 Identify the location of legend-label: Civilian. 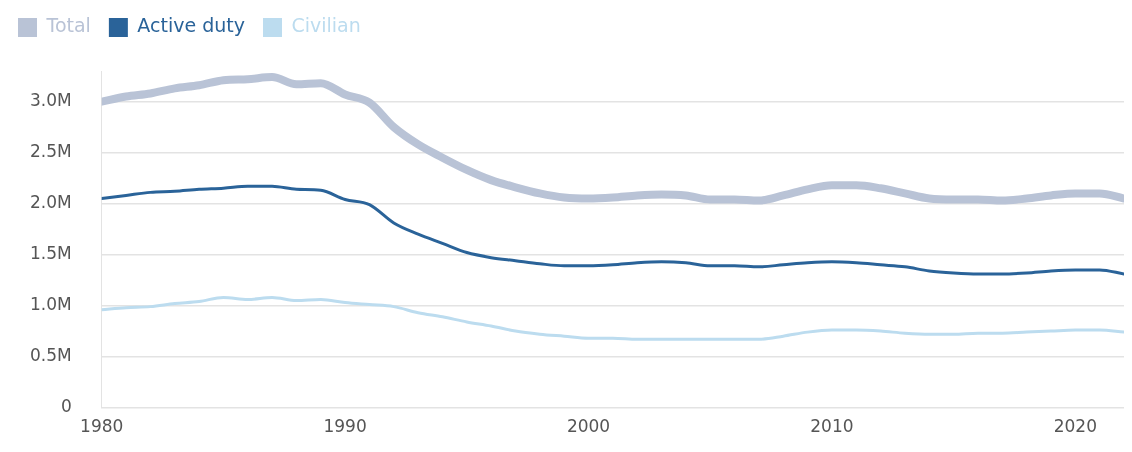
(326, 25).